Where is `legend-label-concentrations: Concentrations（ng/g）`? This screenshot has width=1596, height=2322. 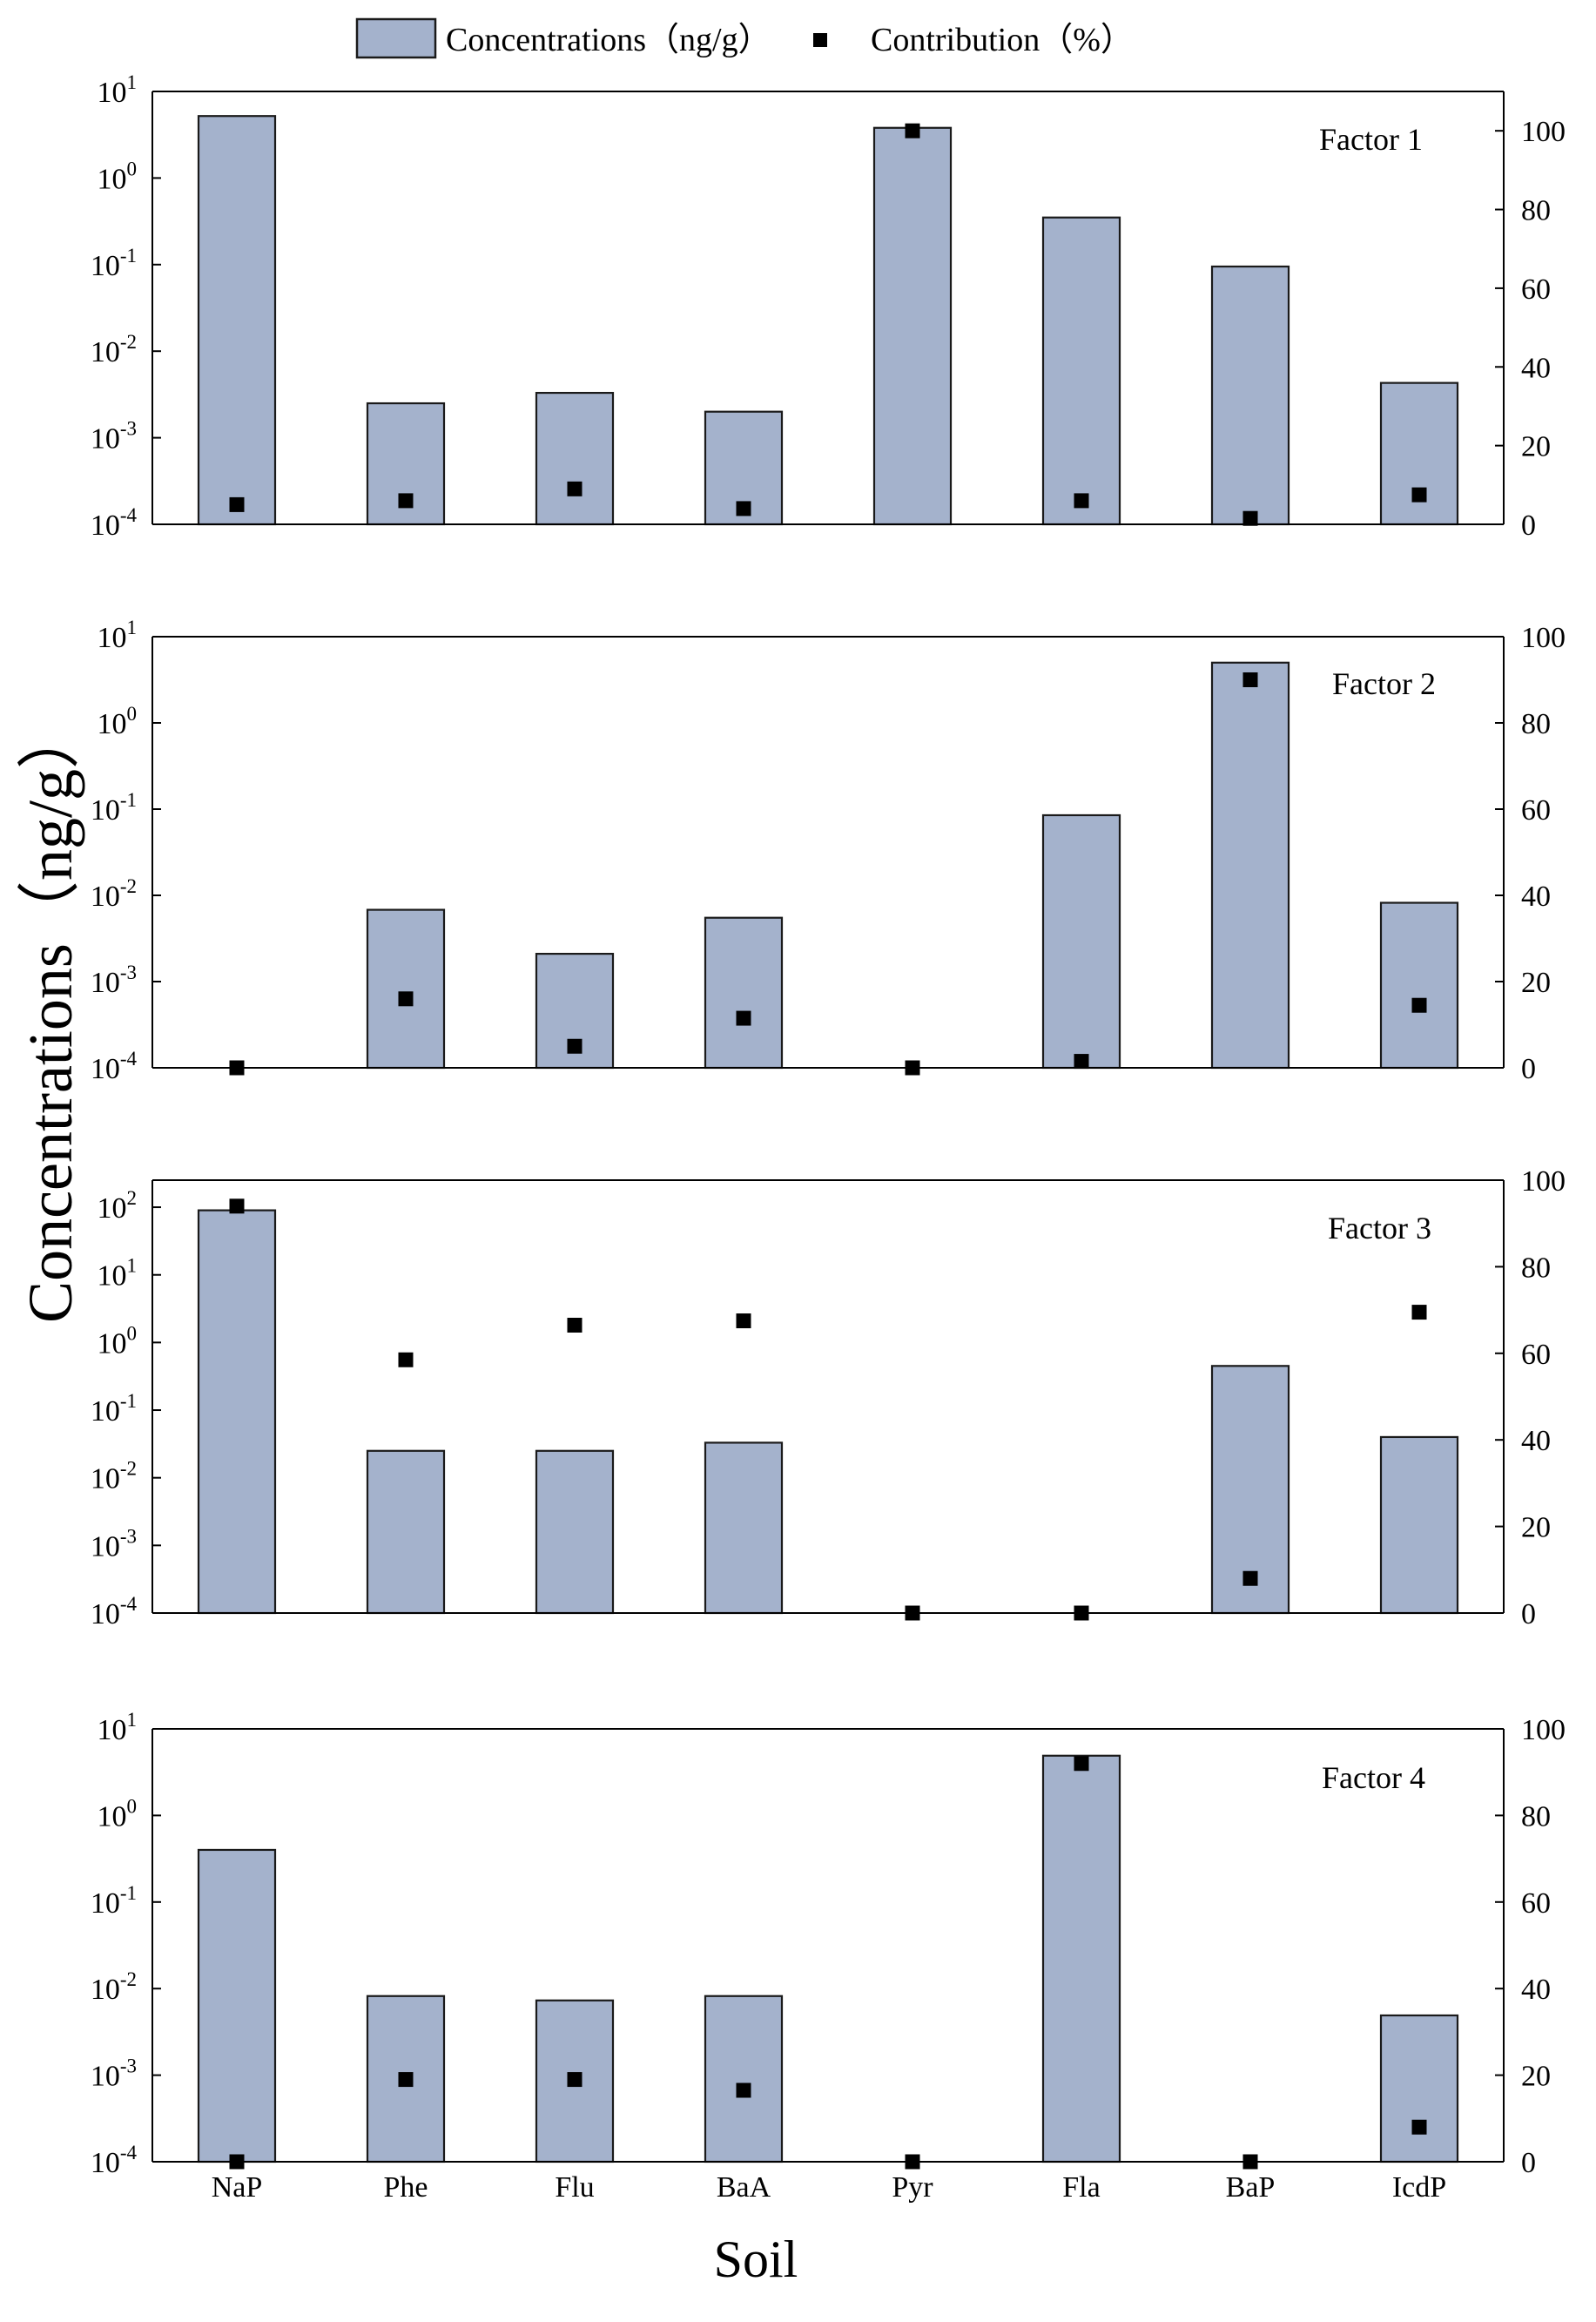
legend-label-concentrations: Concentrations（ng/g） is located at coordinates (608, 40).